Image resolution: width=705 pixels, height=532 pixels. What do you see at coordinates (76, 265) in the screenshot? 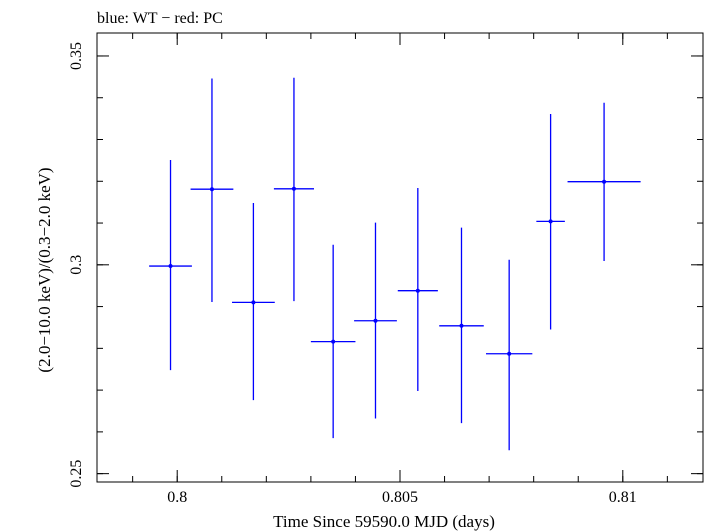
I see `y-tick-label: 0.3` at bounding box center [76, 265].